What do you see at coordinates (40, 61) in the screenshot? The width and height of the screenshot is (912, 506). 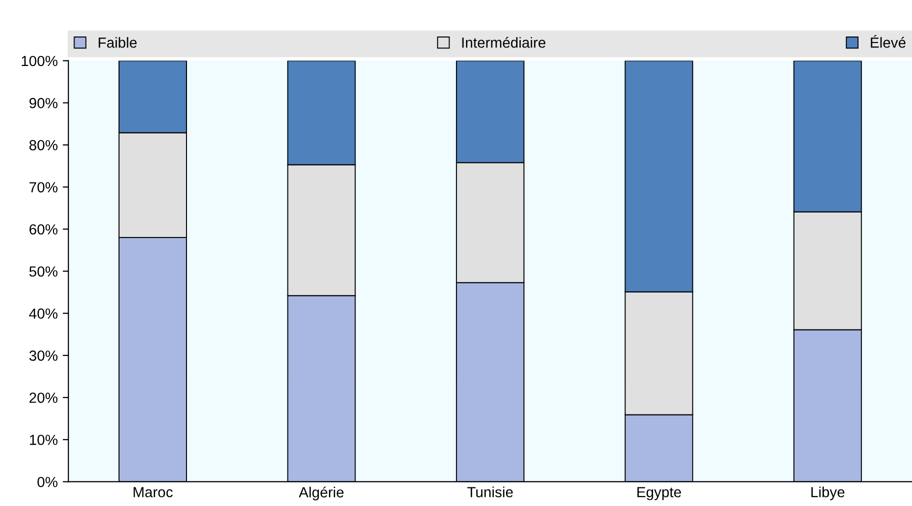 I see `y-tick-label: 100%` at bounding box center [40, 61].